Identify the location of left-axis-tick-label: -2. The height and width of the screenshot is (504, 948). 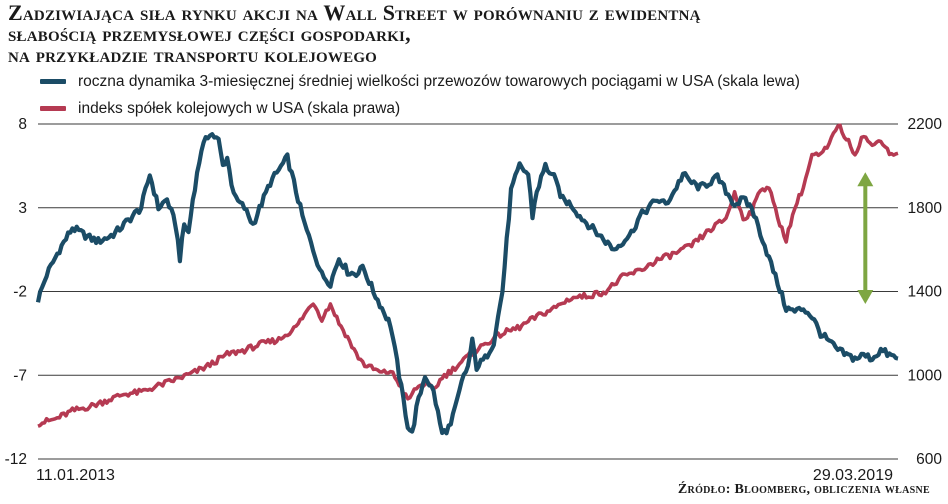
(20, 292).